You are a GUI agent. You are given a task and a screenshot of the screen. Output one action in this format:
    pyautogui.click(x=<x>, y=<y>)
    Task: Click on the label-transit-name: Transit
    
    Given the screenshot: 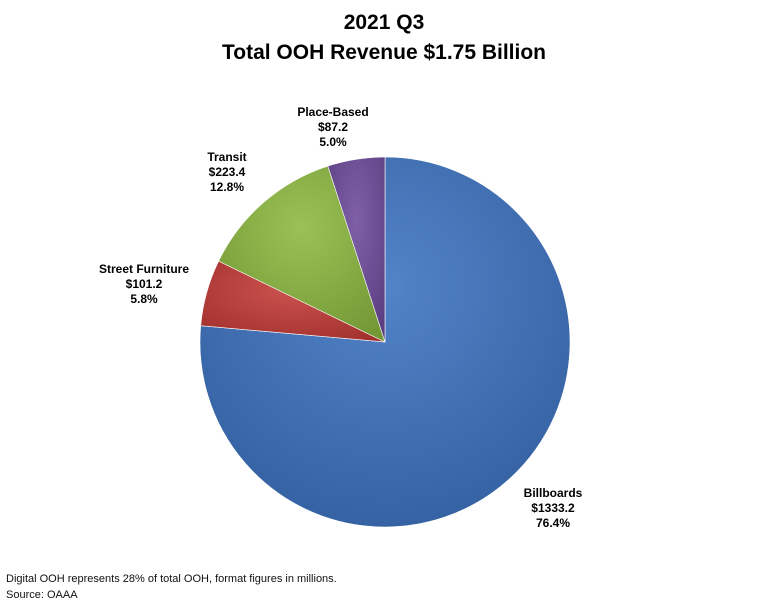 What is the action you would take?
    pyautogui.click(x=227, y=157)
    